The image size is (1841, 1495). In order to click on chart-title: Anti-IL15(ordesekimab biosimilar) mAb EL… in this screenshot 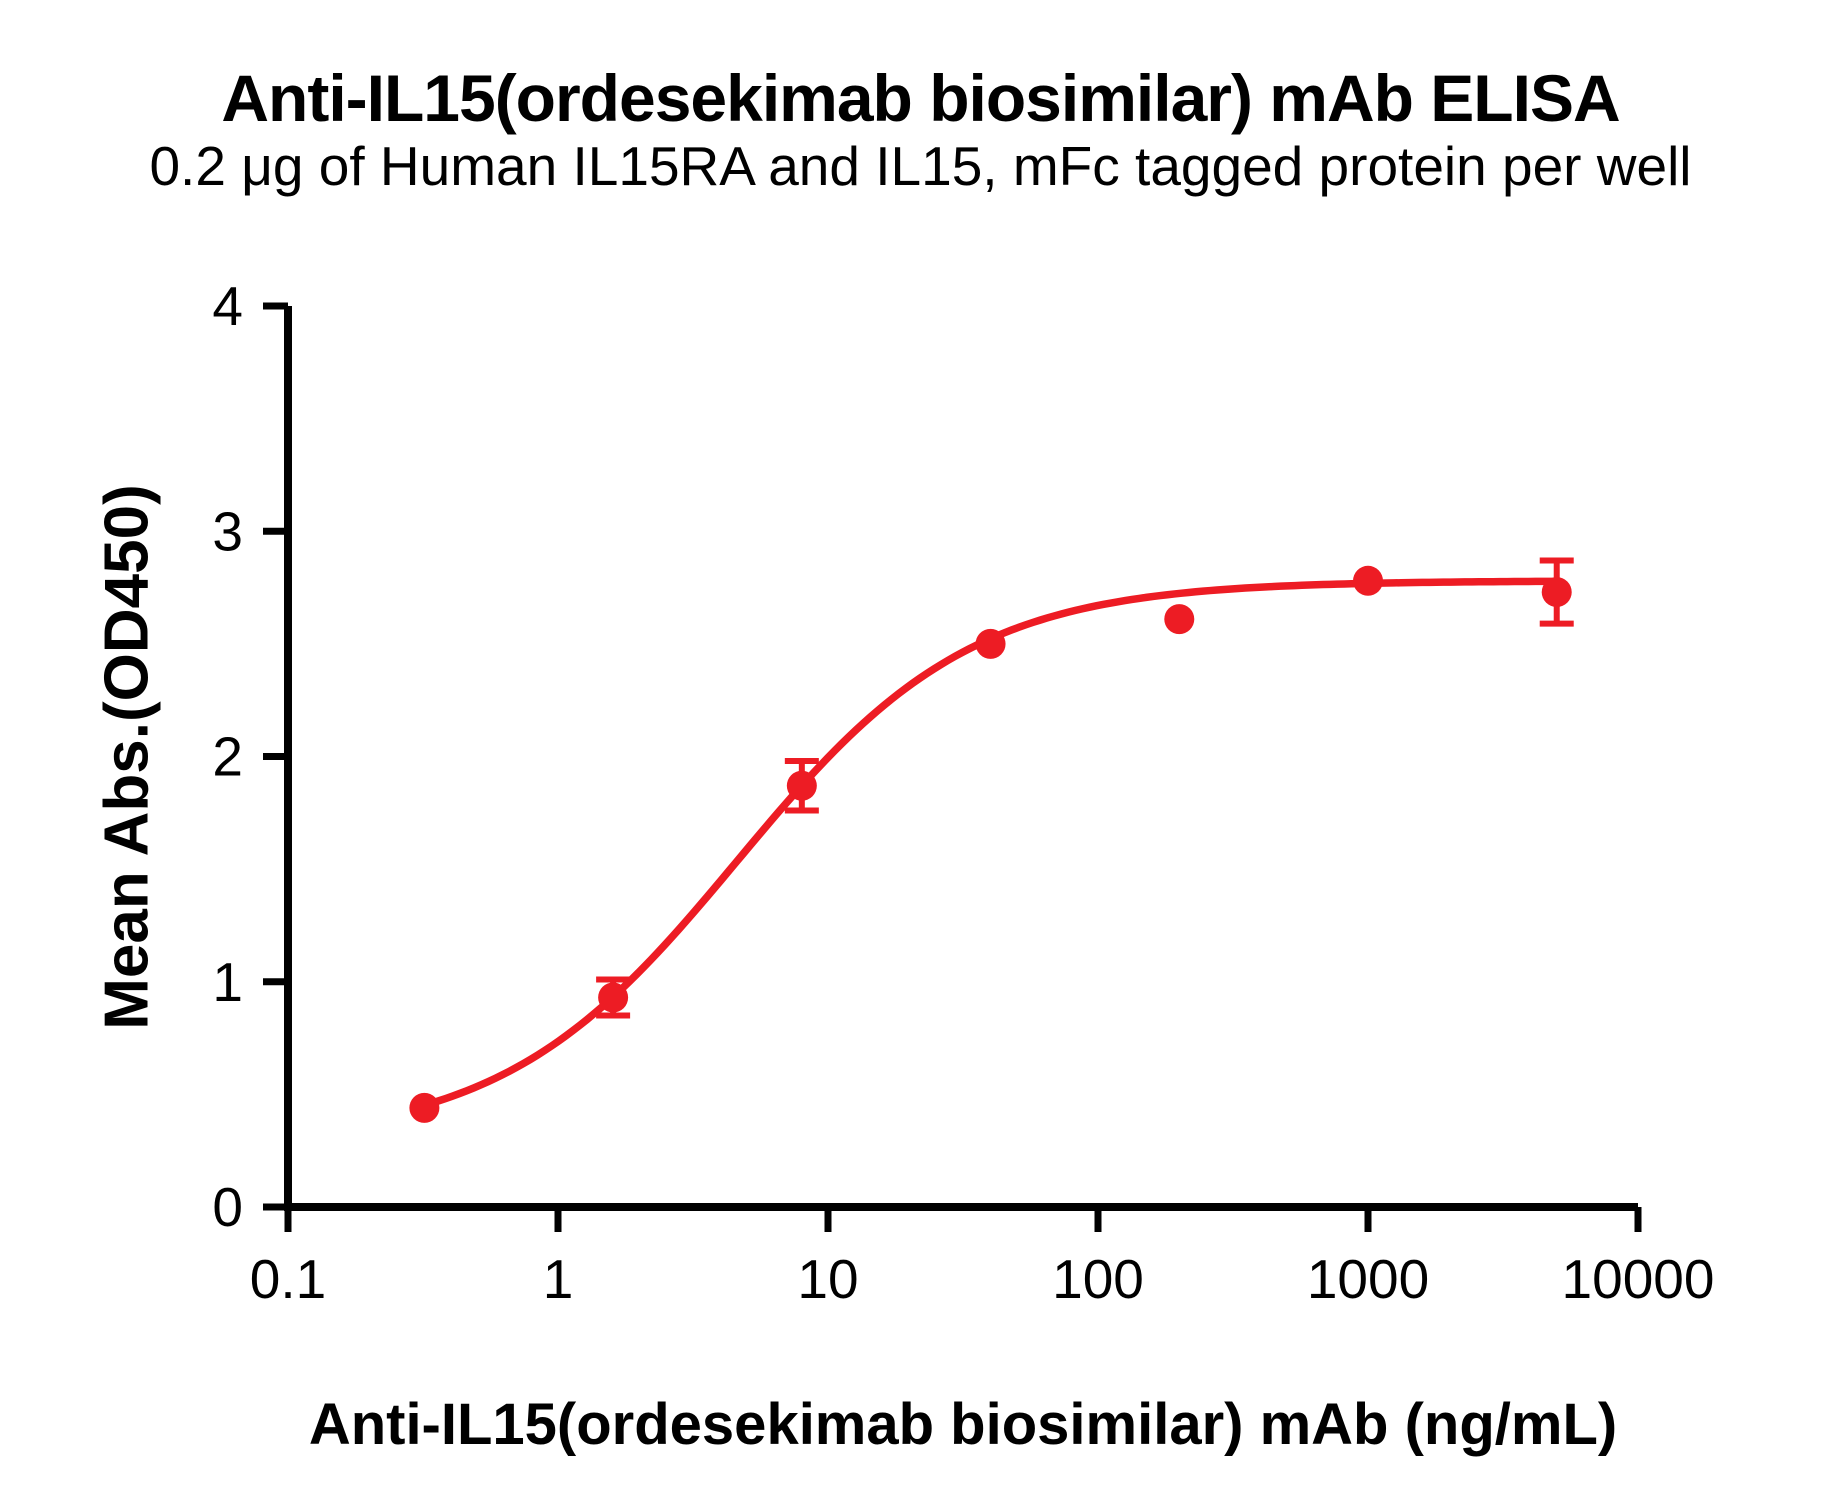, I will do `click(920, 98)`.